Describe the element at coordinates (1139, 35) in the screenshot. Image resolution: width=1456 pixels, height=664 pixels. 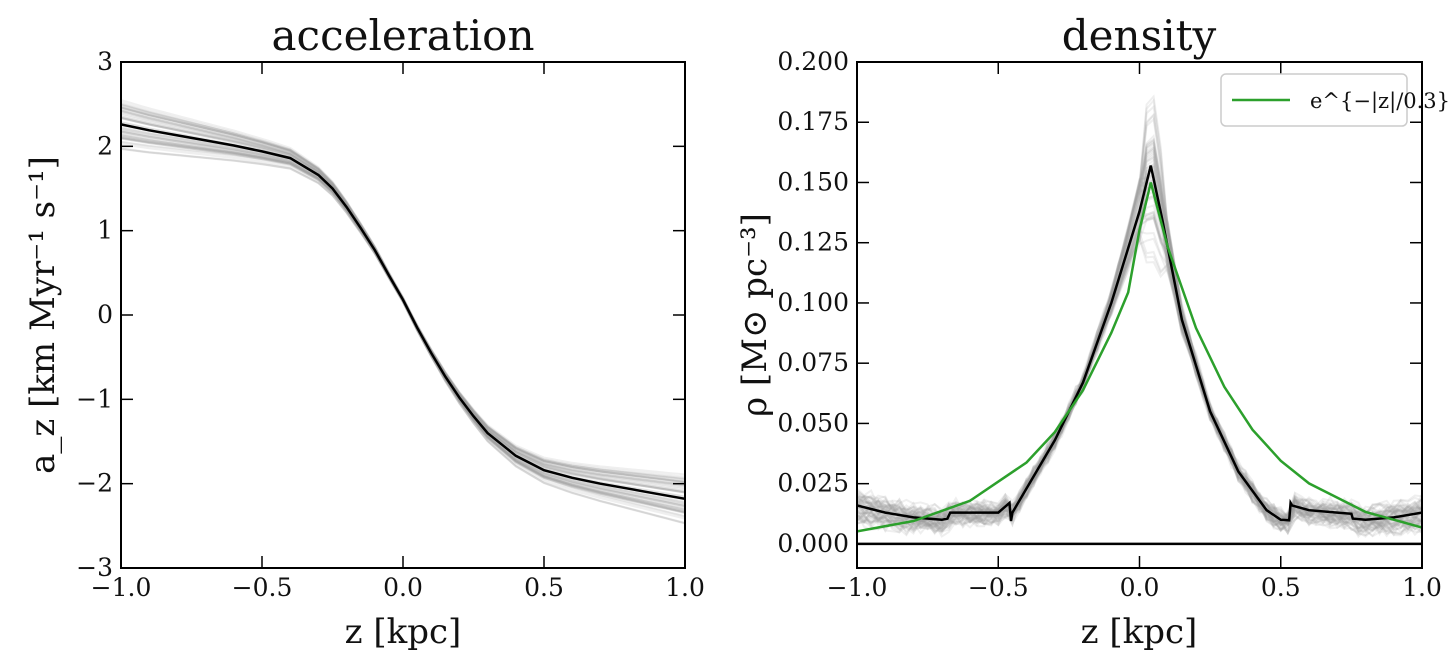
I see `density-title: density` at that location.